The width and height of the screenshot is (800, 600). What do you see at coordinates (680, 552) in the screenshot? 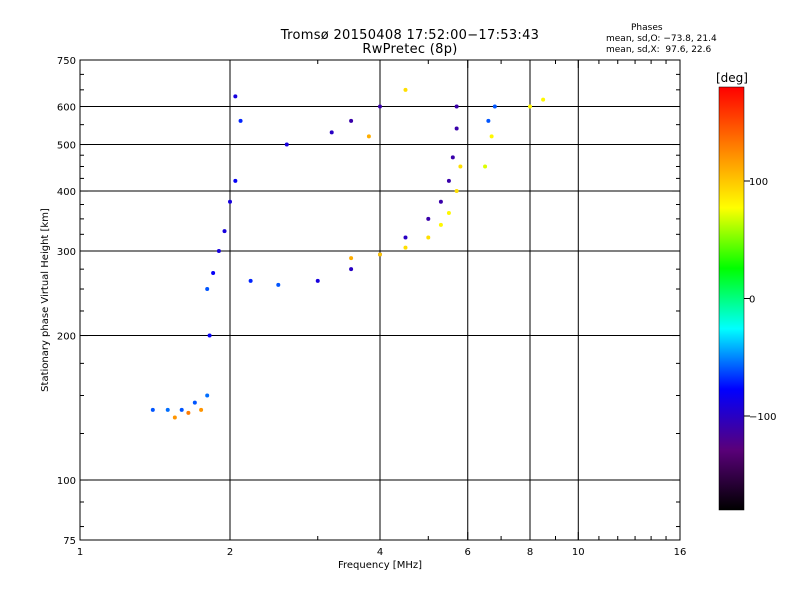
I see `x-tick-label: 16` at bounding box center [680, 552].